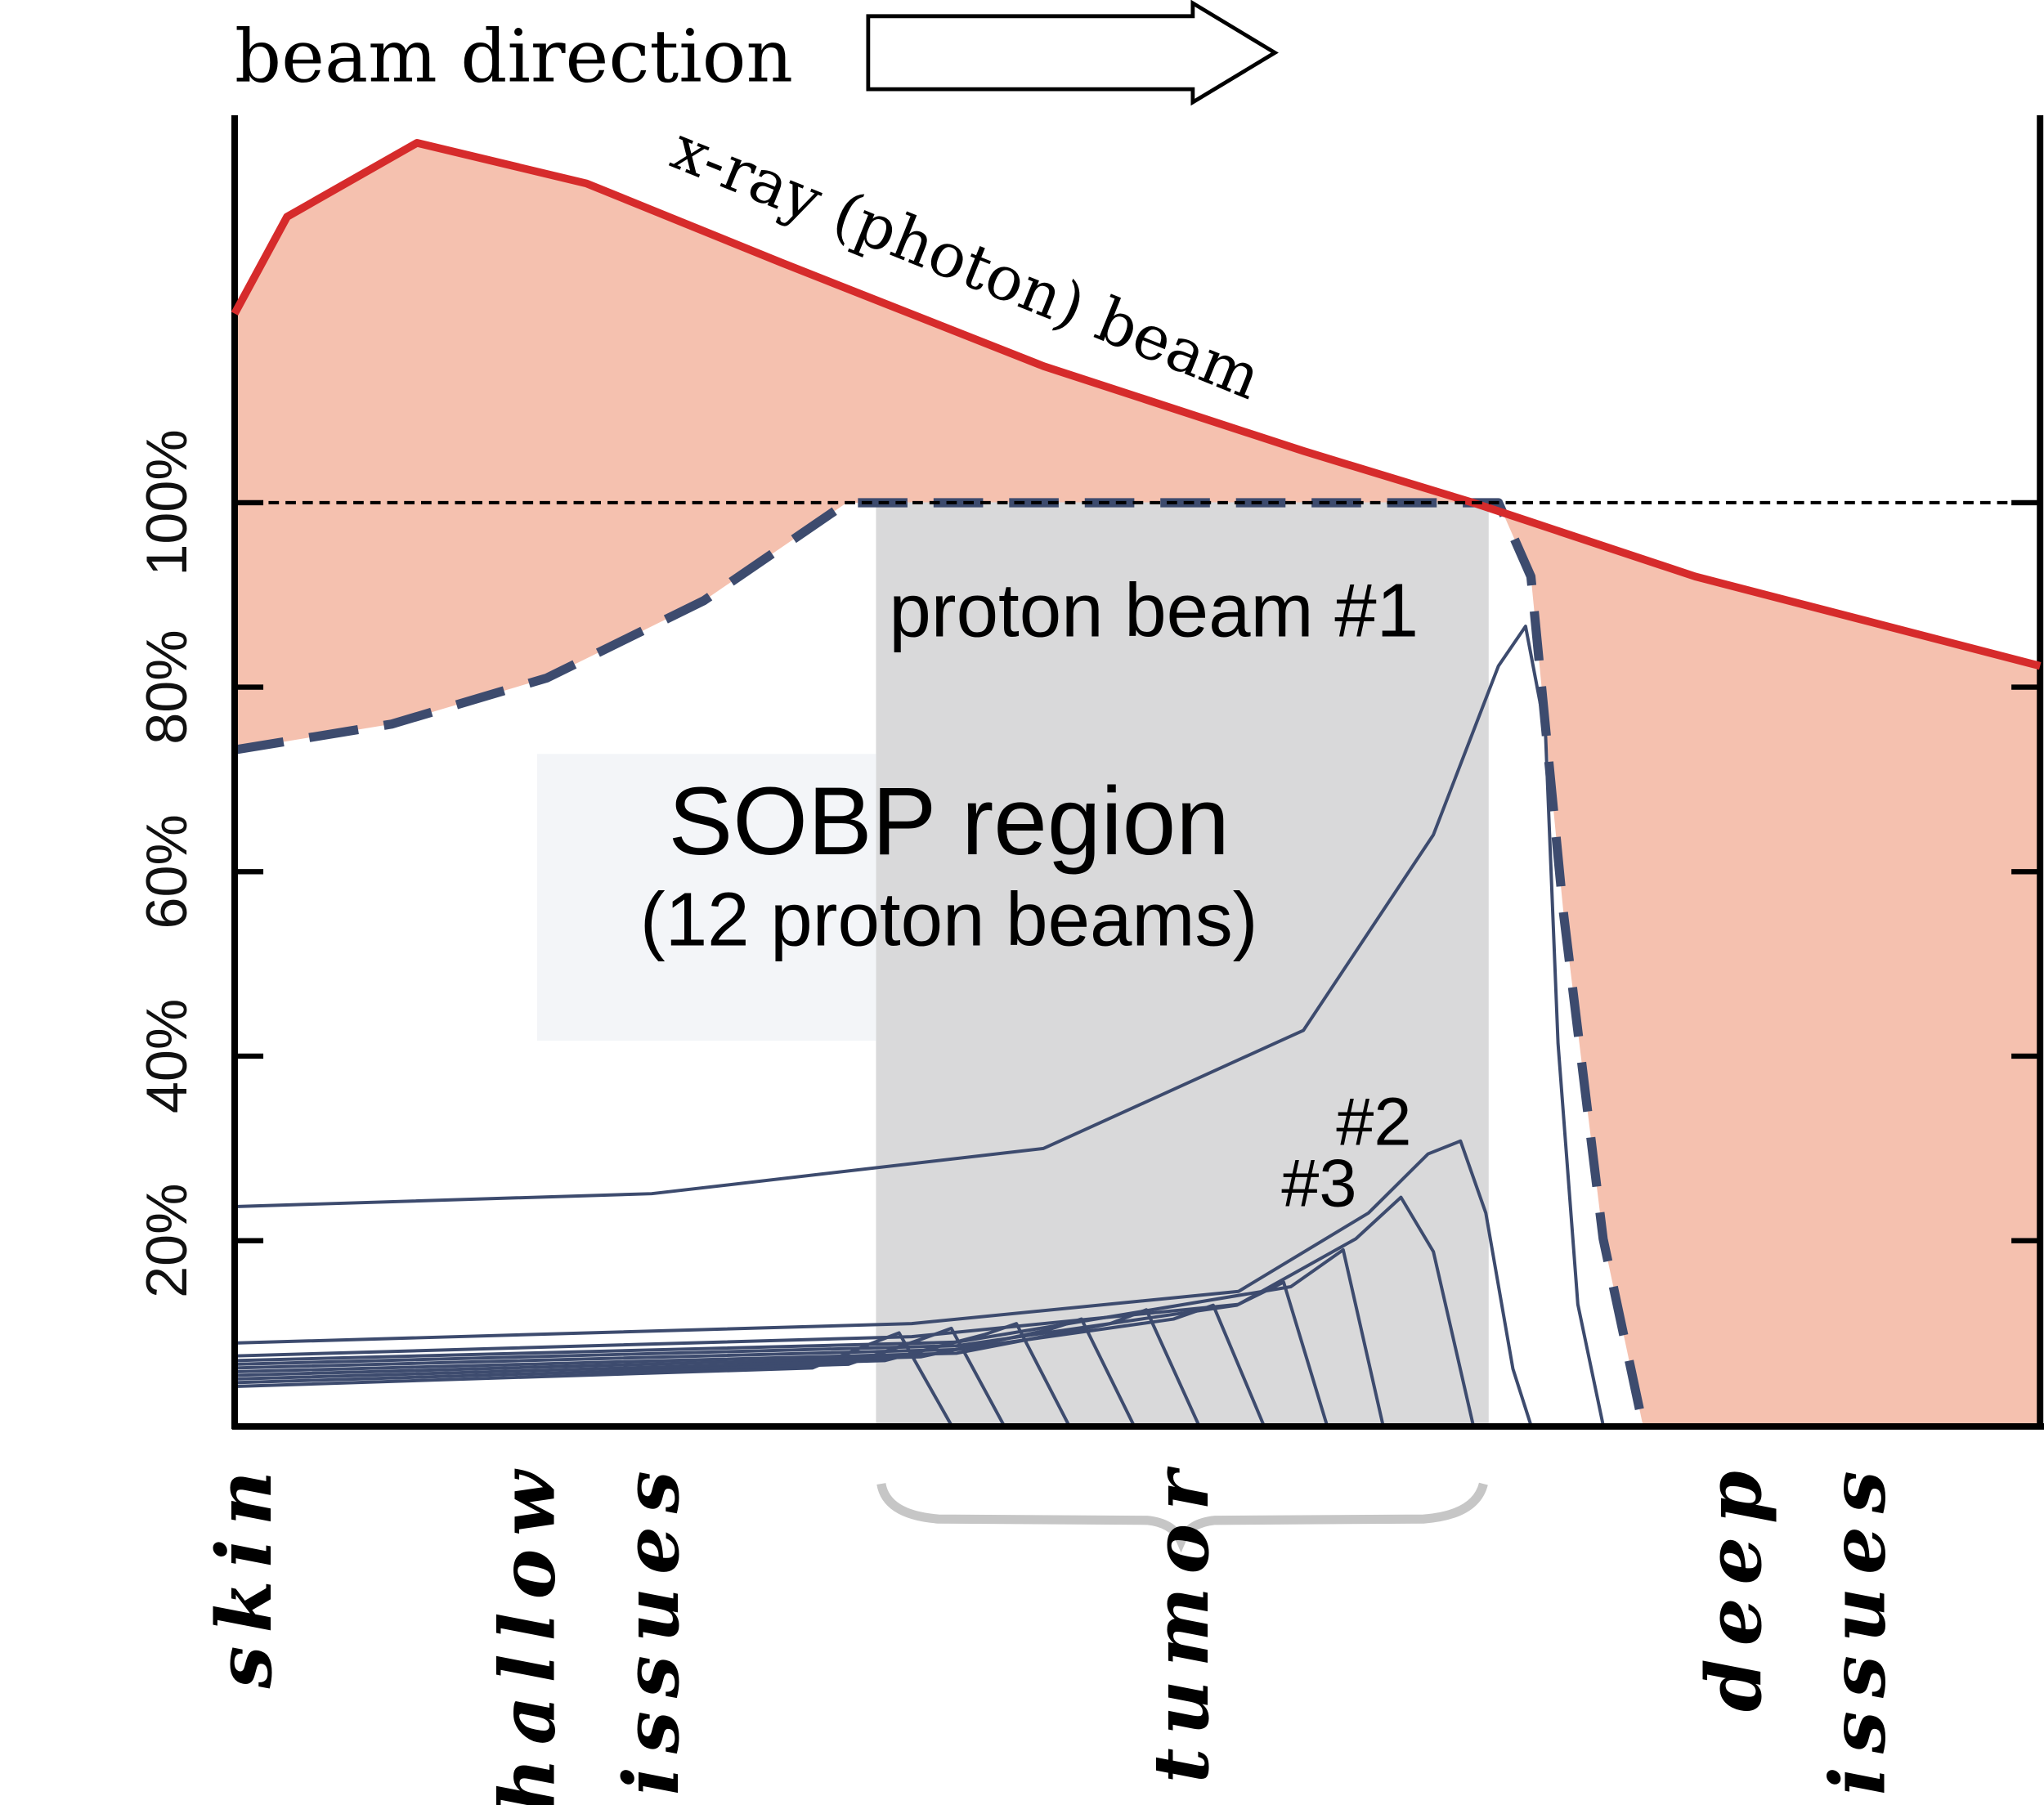 This screenshot has width=2044, height=1805. I want to click on annotation: #2, so click(1373, 1122).